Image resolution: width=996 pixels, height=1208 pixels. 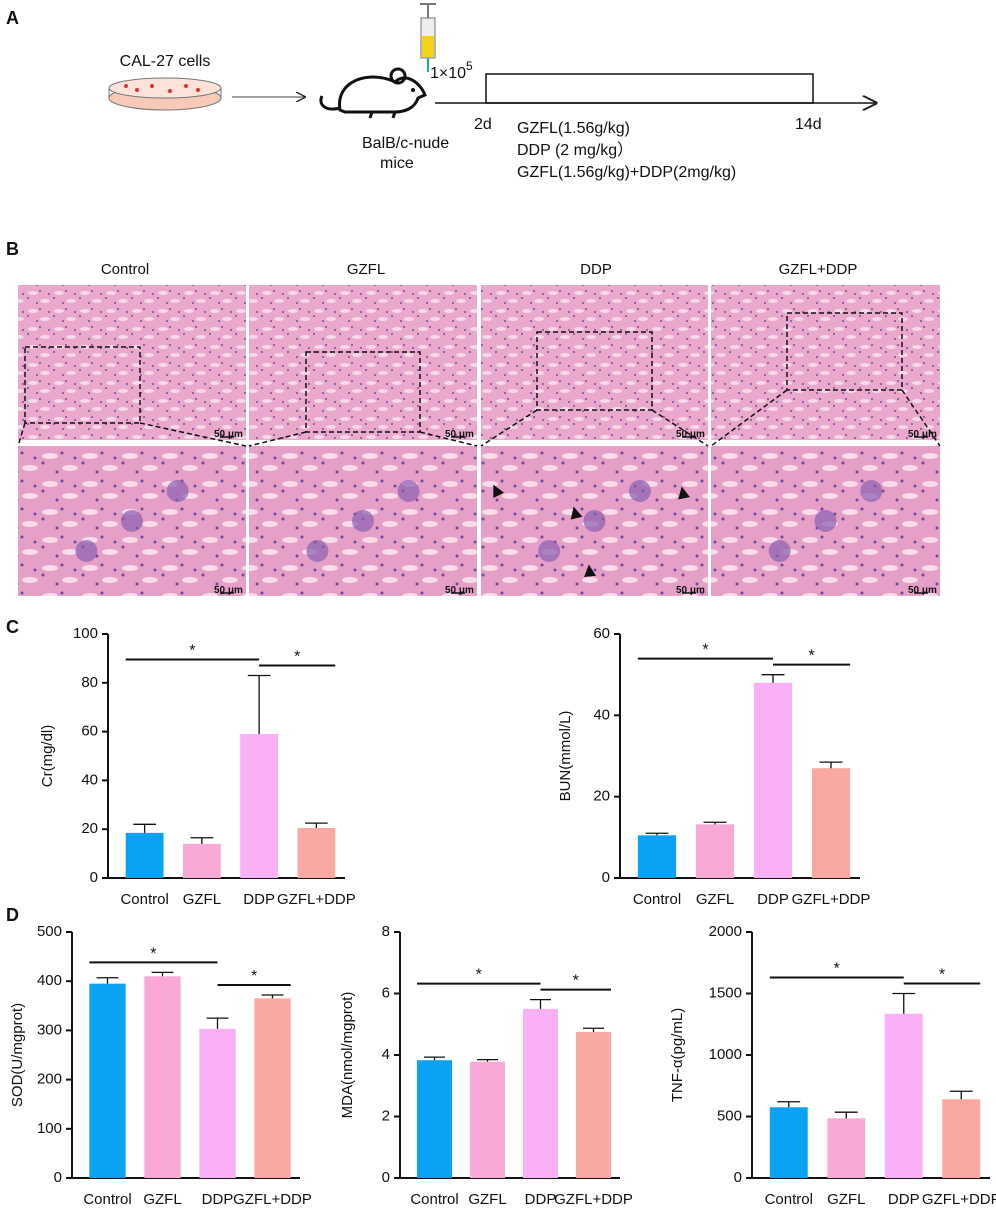 What do you see at coordinates (601, 796) in the screenshot?
I see `y-tick-label: 20` at bounding box center [601, 796].